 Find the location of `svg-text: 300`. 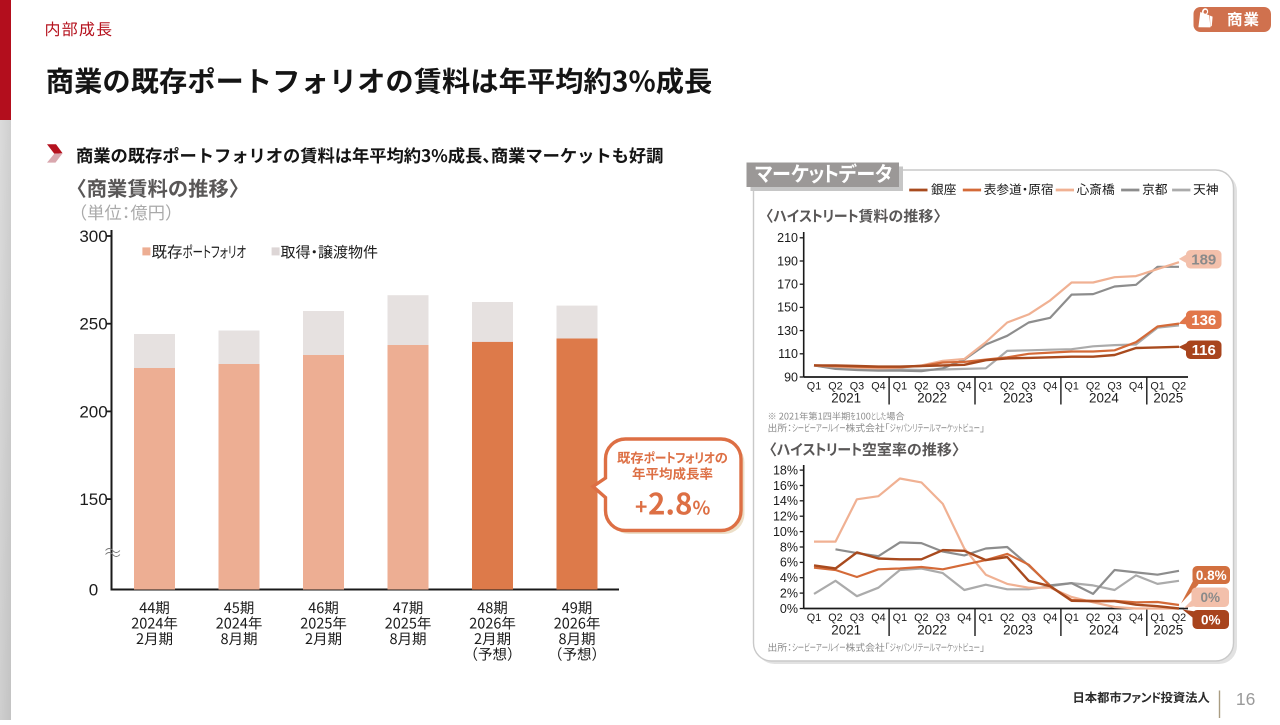

svg-text: 300 is located at coordinates (93, 236).